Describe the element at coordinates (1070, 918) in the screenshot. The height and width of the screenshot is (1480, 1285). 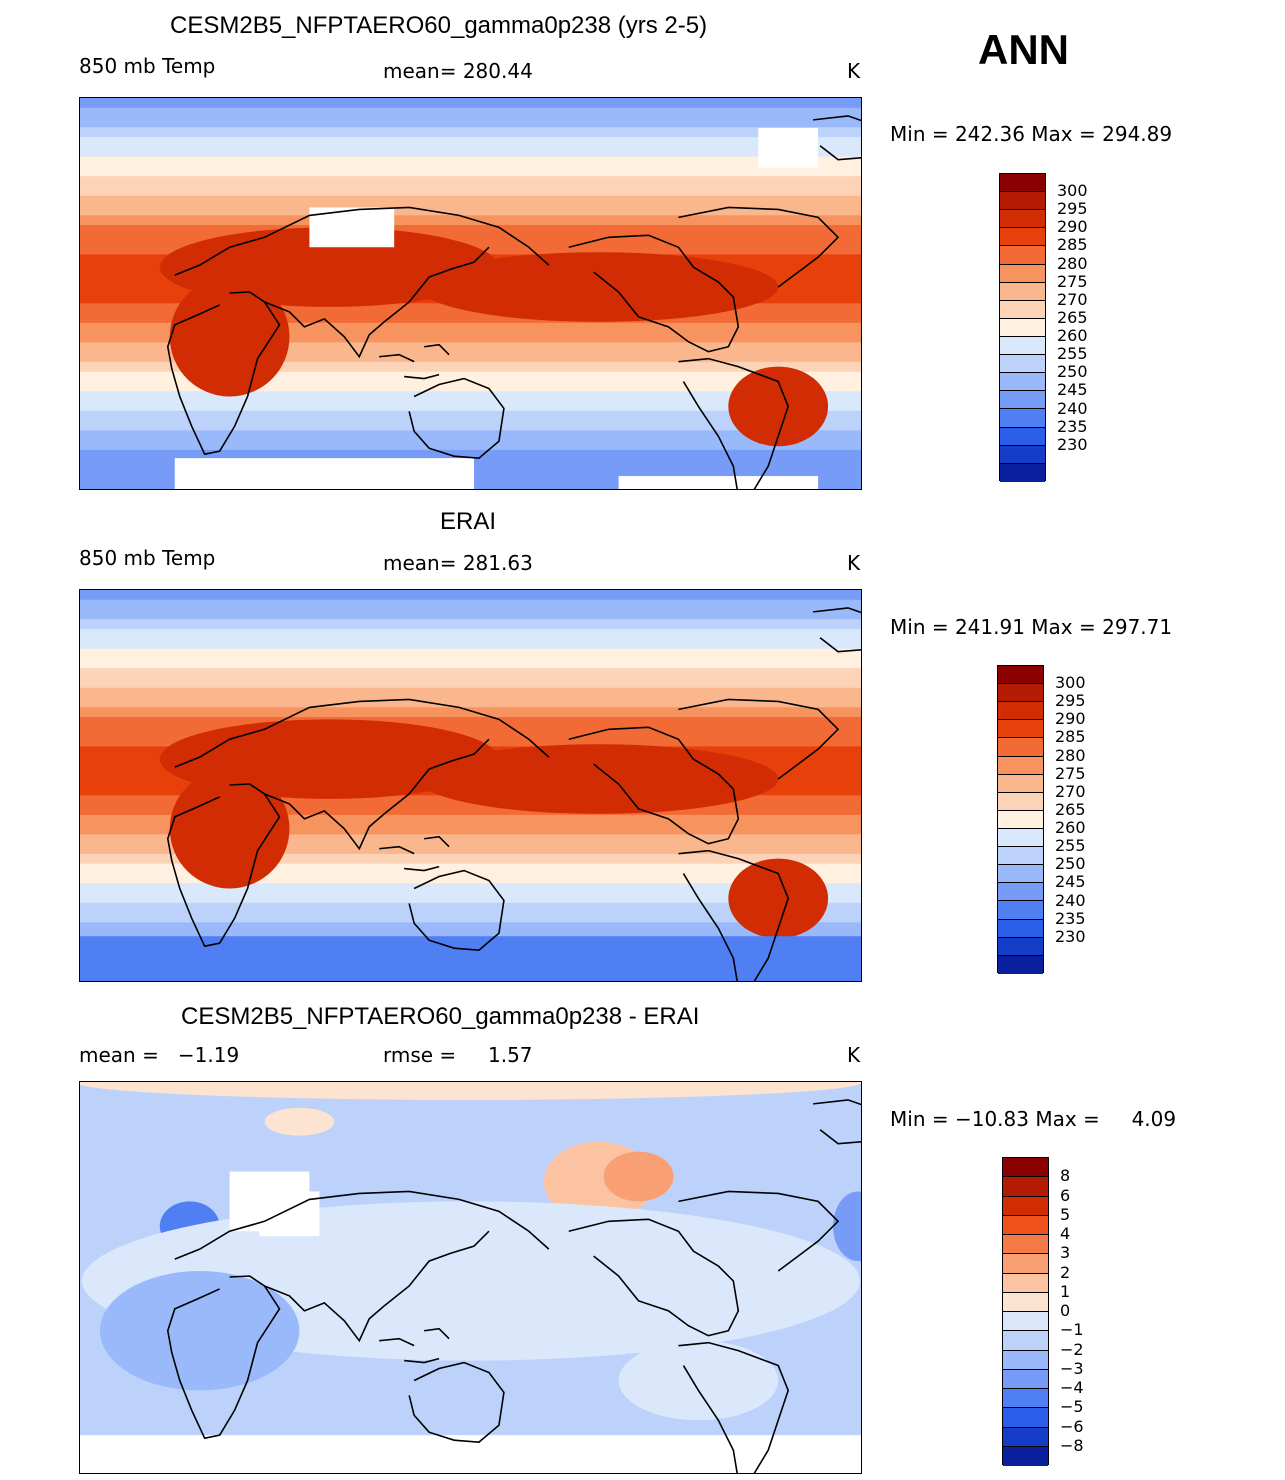
I see `colorbar-tick-label: 235` at that location.